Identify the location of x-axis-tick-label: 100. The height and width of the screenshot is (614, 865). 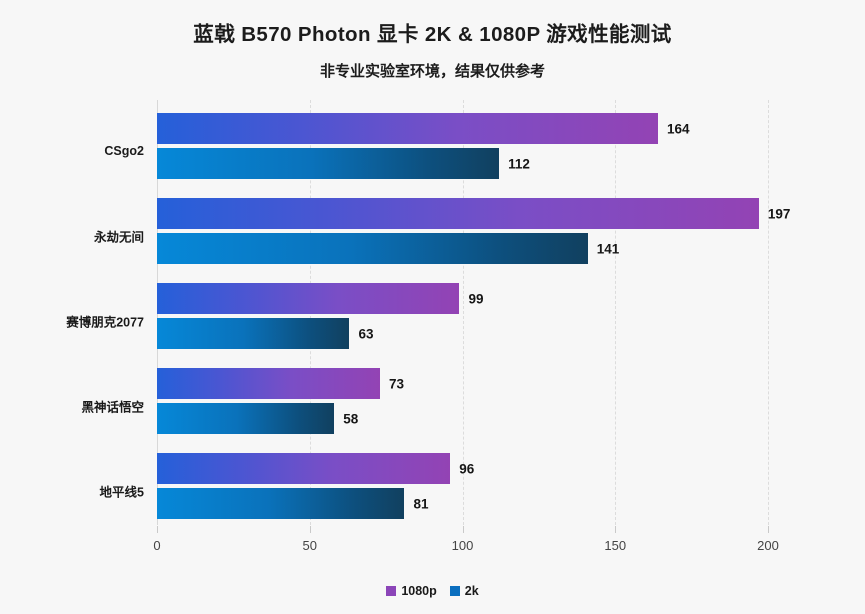
(462, 545).